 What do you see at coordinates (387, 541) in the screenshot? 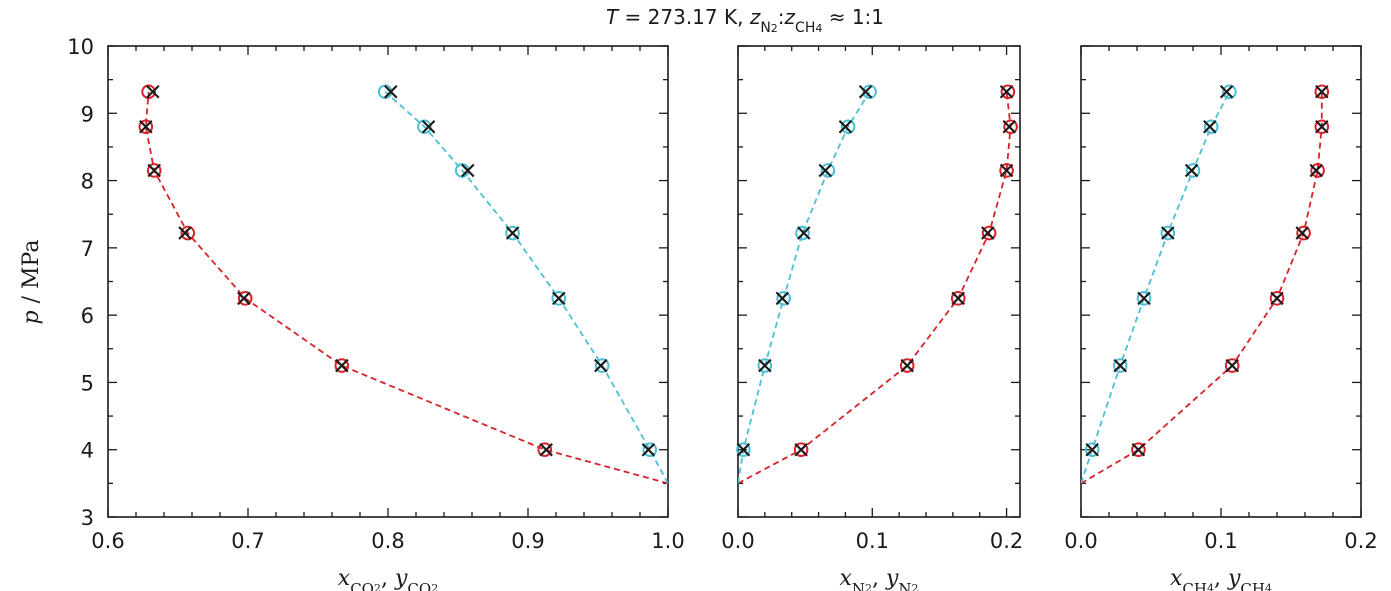
I see `x-tick-label: 0.8` at bounding box center [387, 541].